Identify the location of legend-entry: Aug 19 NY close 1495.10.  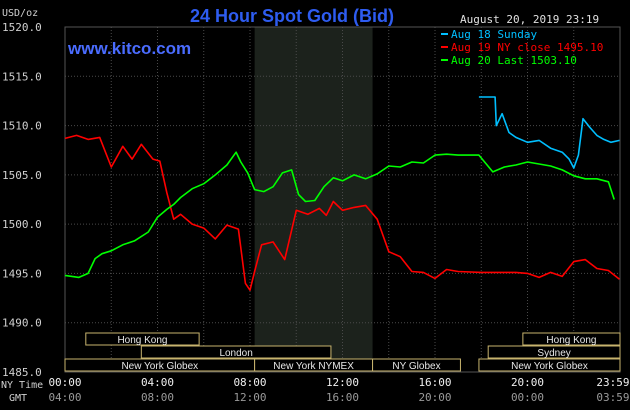
(522, 47).